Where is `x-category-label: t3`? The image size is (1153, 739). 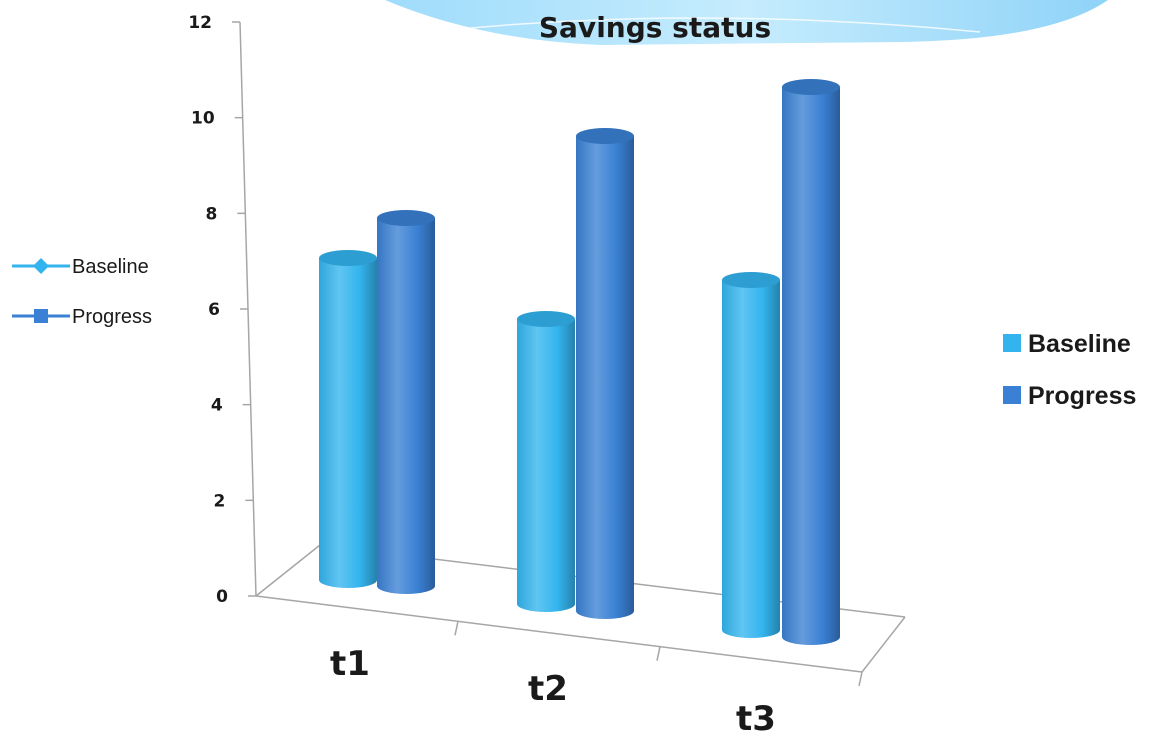
x-category-label: t3 is located at coordinates (756, 719).